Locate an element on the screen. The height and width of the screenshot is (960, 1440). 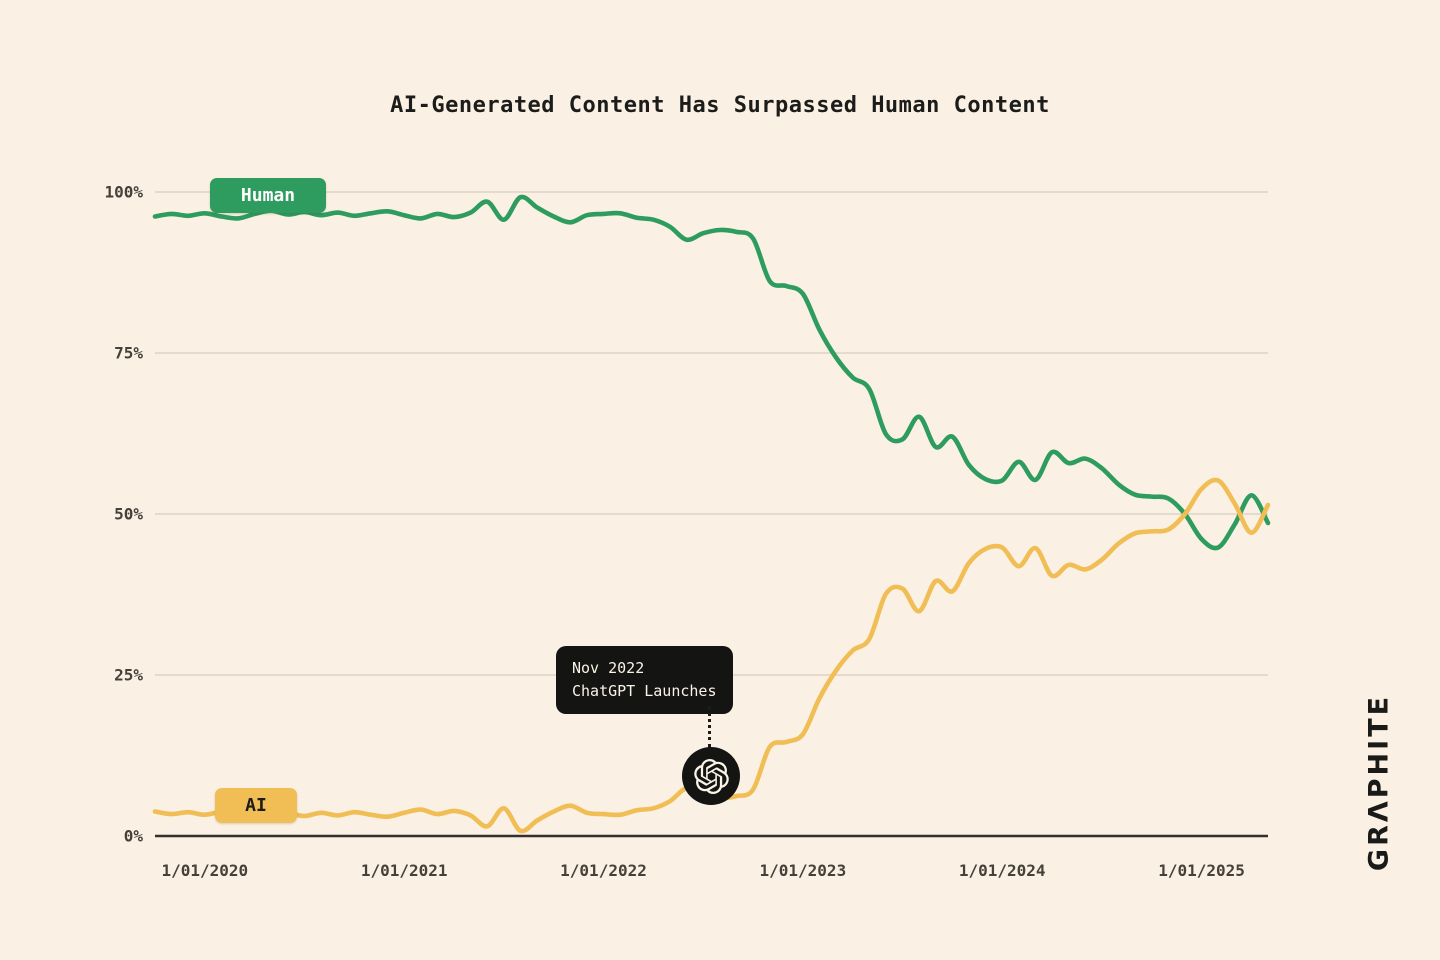
x-tick-label-2023: 1/01/2023 is located at coordinates (803, 870).